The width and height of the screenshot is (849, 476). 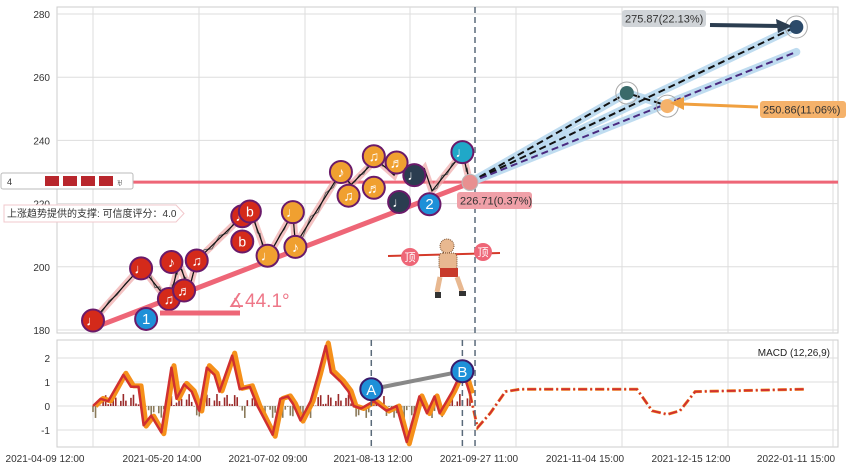 What do you see at coordinates (373, 459) in the screenshot?
I see `x-tick-label: 2021-08-13 12:00` at bounding box center [373, 459].